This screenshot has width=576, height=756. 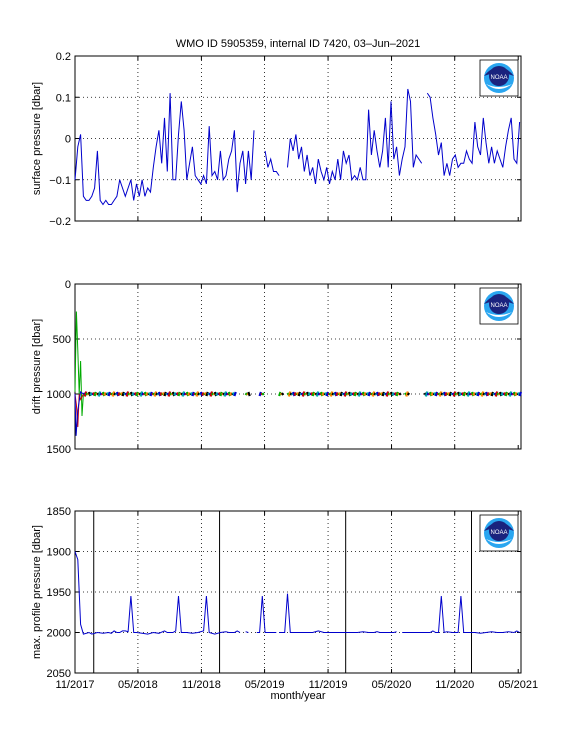 I want to click on y-tick-label: 1950, so click(x=59, y=593).